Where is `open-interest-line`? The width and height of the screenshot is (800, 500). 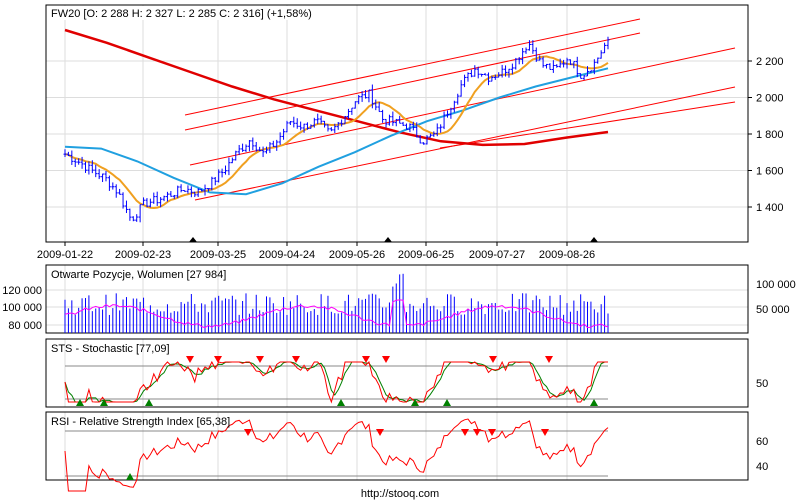 open-interest-line is located at coordinates (336, 314).